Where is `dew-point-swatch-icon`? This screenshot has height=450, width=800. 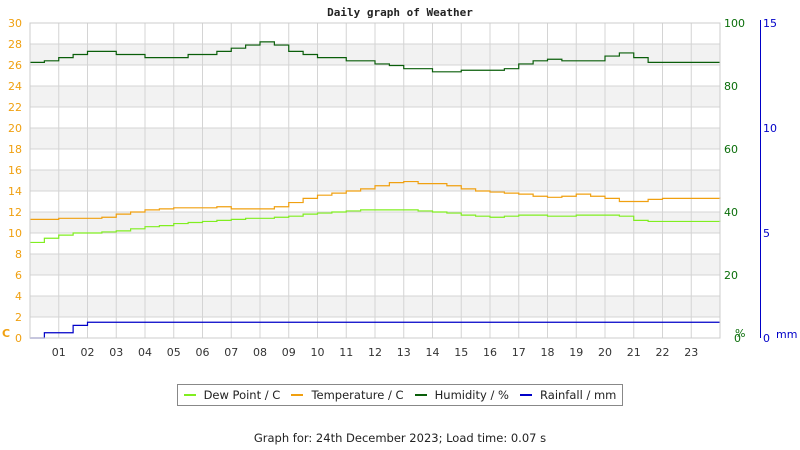 dew-point-swatch-icon is located at coordinates (189, 395).